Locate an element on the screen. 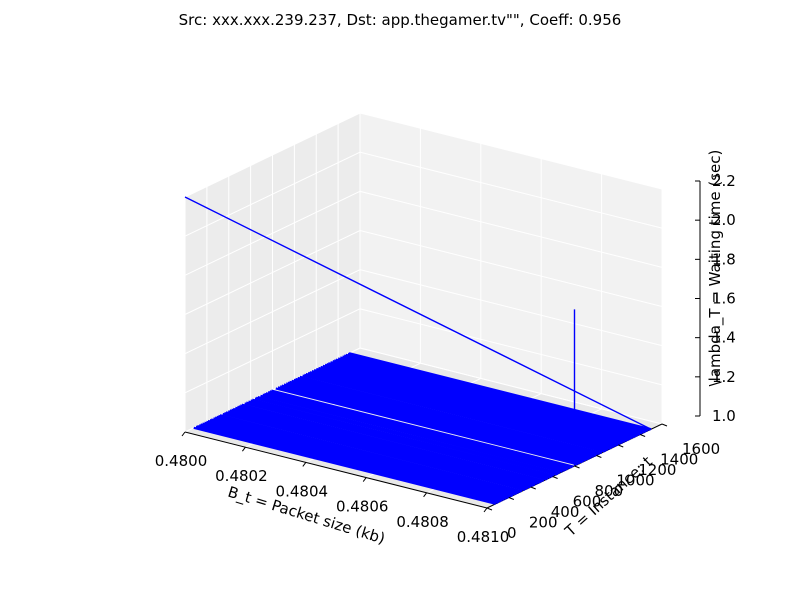 The image size is (800, 600). z-axis-label: \lambda_T = Waiting time (sec) is located at coordinates (715, 268).